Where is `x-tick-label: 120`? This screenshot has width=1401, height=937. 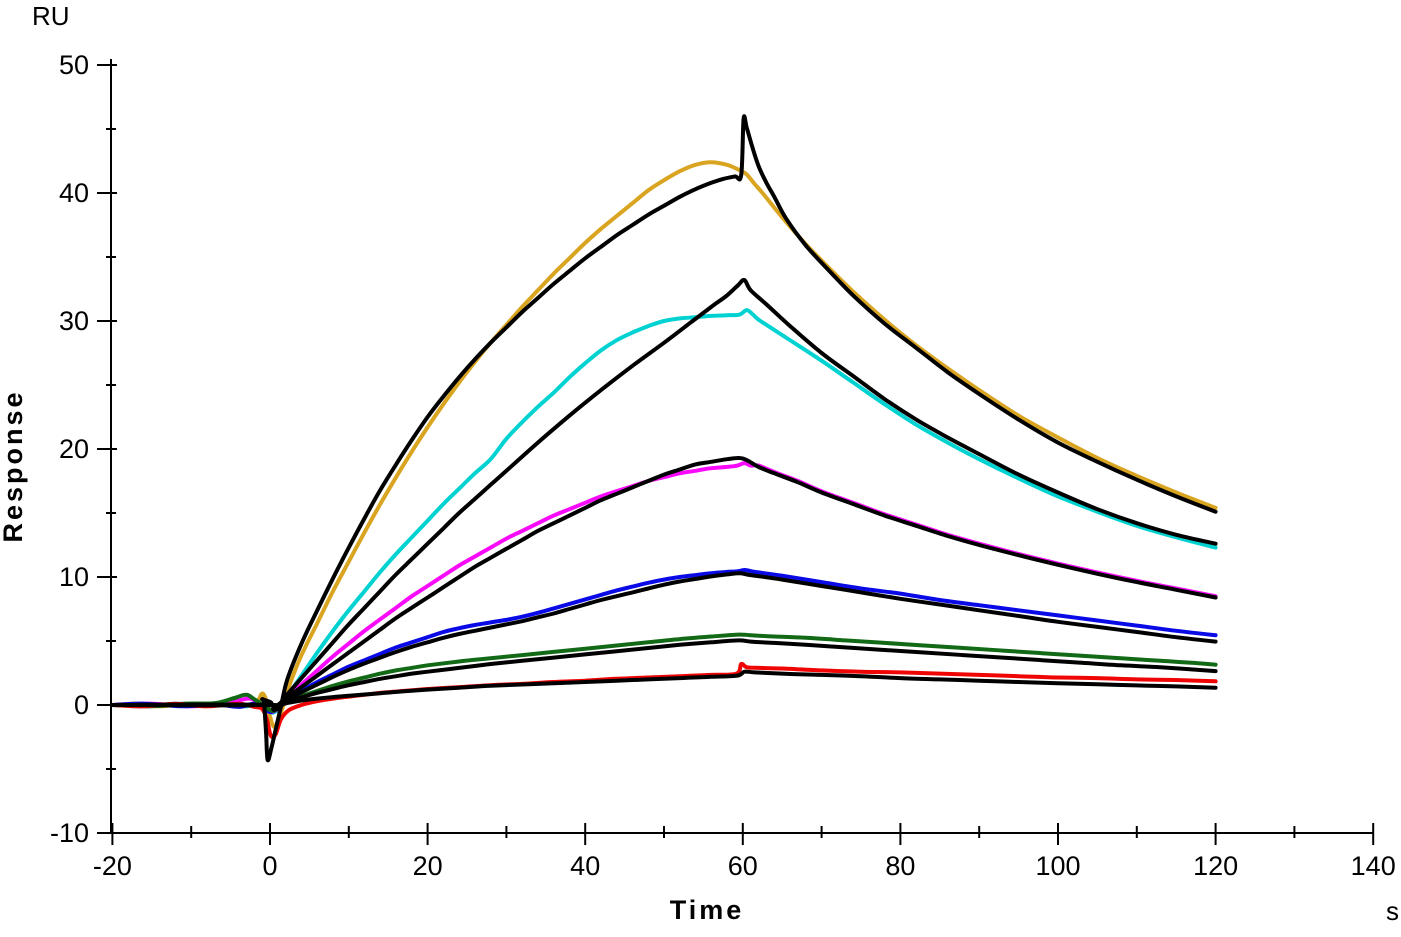
x-tick-label: 120 is located at coordinates (1215, 866).